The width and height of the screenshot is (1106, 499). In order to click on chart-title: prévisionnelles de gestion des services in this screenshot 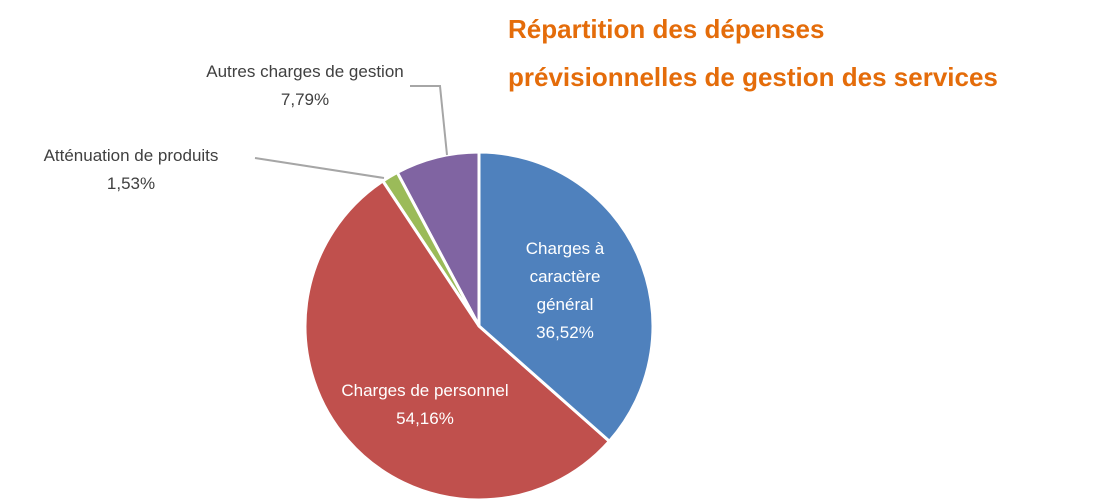, I will do `click(753, 77)`.